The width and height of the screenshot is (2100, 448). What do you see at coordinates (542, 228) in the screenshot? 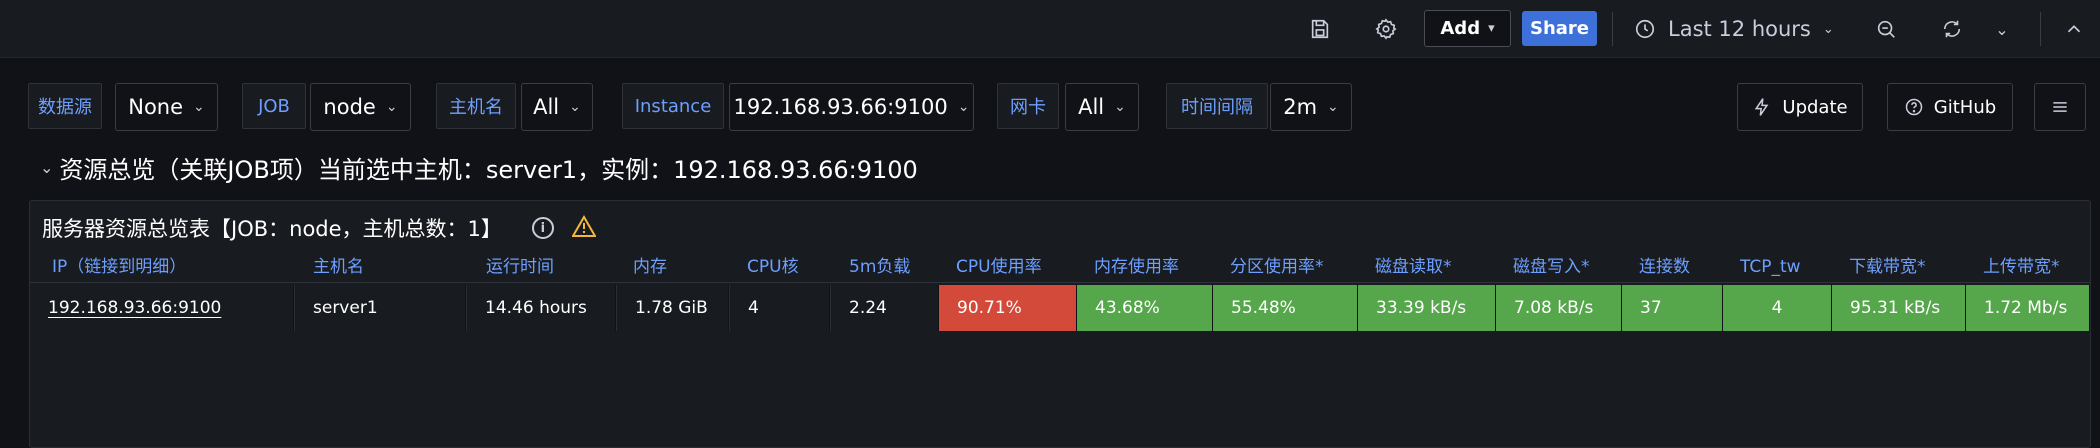
I see `info-icon: i` at bounding box center [542, 228].